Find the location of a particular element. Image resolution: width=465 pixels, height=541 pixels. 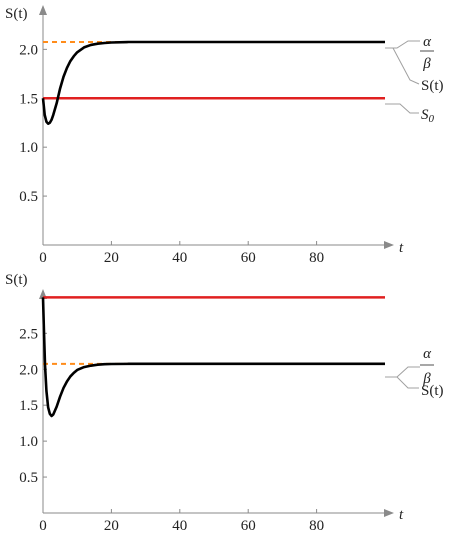

chart-top-legend: α β S(t) S0 is located at coordinates (414, 79).